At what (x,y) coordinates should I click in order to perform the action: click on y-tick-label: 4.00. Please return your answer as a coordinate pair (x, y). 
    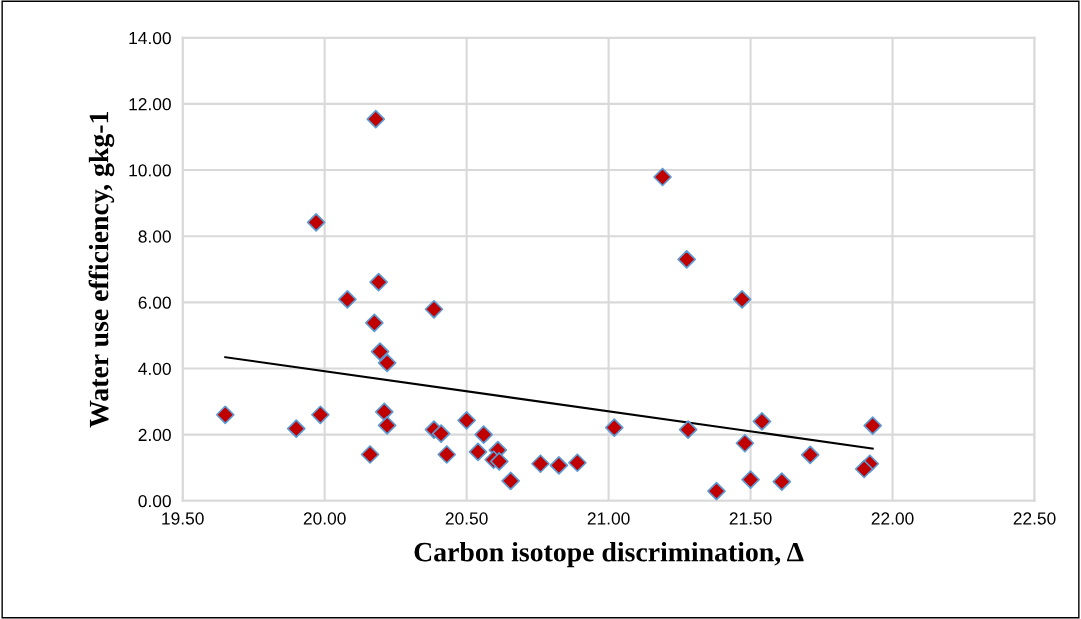
    Looking at the image, I should click on (154, 368).